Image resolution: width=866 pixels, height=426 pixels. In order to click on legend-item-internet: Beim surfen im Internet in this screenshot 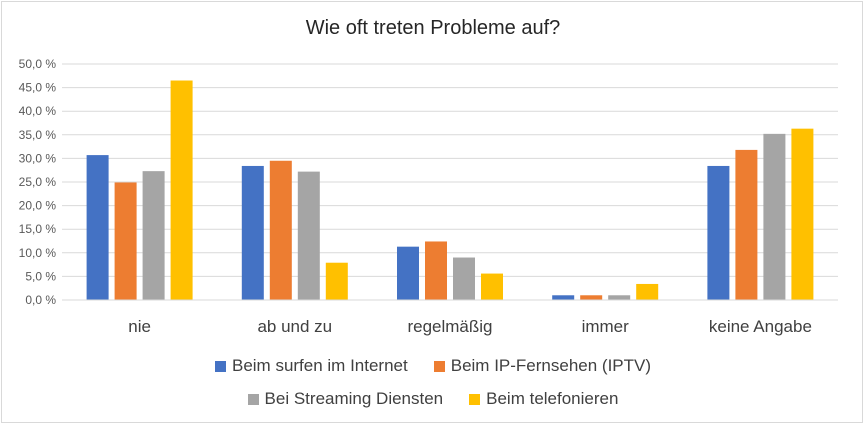, I will do `click(311, 366)`.